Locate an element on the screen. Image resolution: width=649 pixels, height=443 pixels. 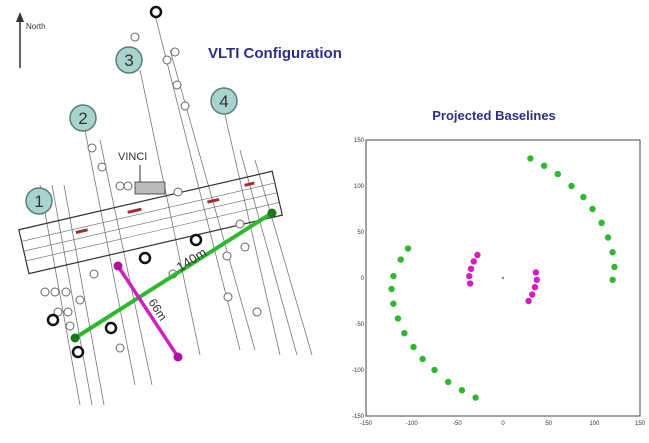
y-tick-label: 0 is located at coordinates (363, 279).